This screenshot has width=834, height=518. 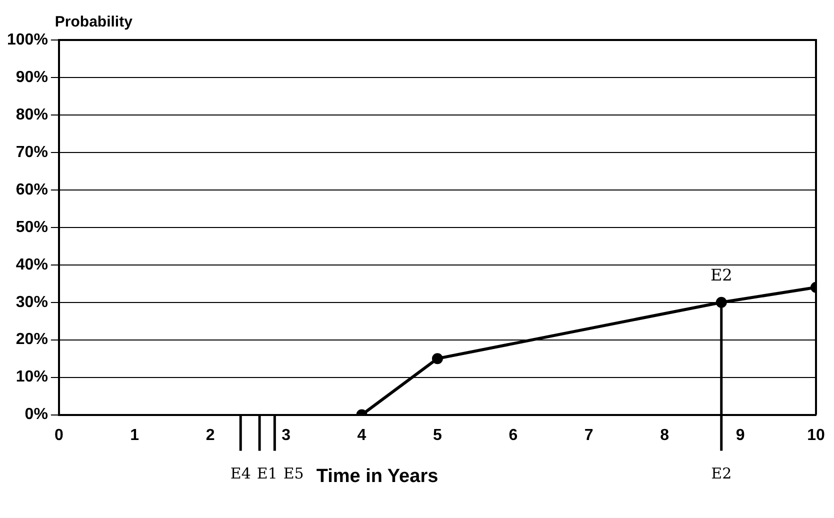 I want to click on annotation: E2, so click(x=721, y=275).